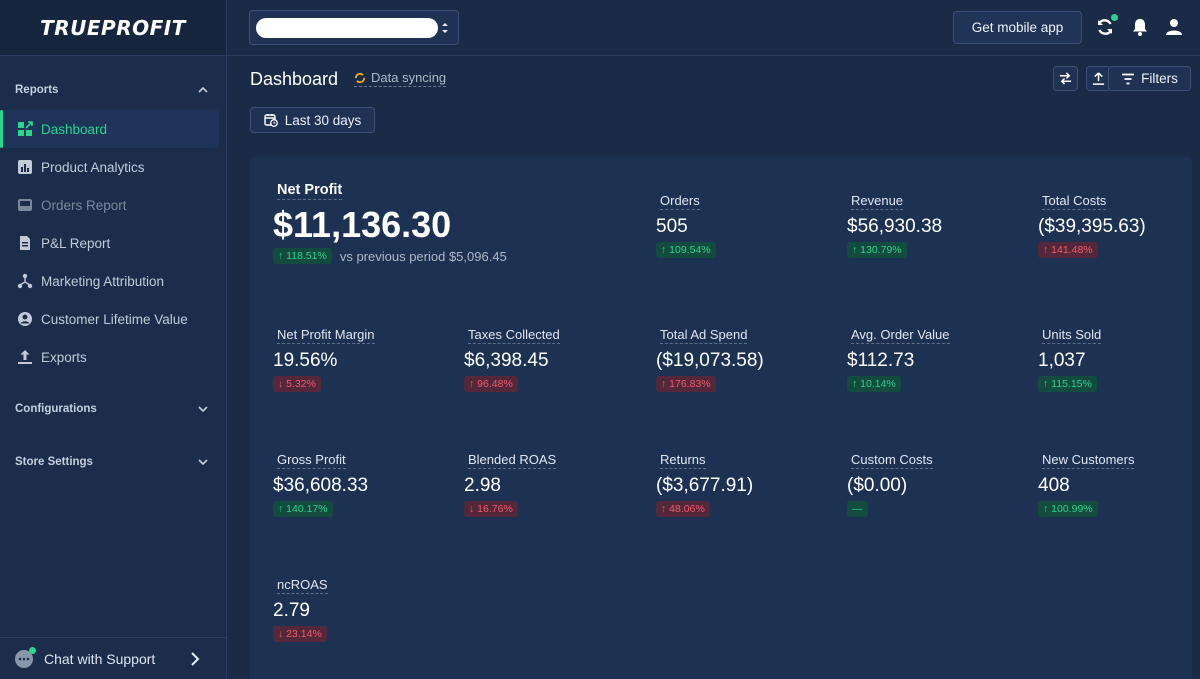 This screenshot has height=679, width=1200. What do you see at coordinates (84, 205) in the screenshot?
I see `sidebar-item-label: Orders Report` at bounding box center [84, 205].